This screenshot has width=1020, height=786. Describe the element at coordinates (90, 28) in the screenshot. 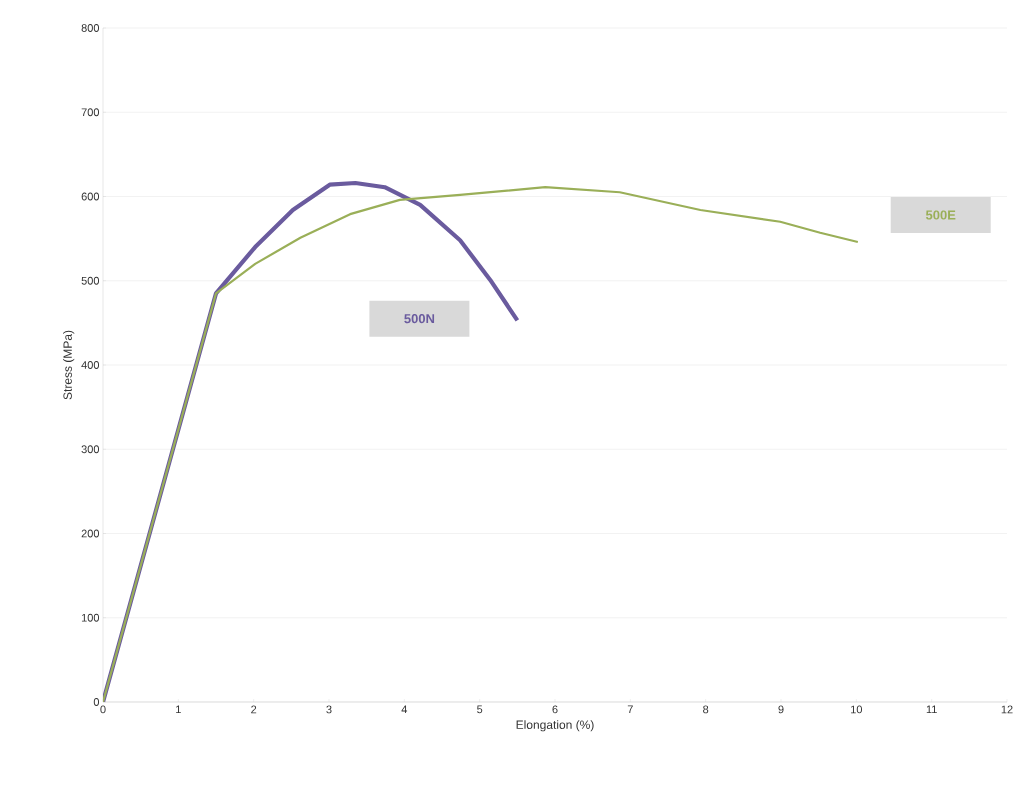

I see `y-tick-label: 800` at that location.